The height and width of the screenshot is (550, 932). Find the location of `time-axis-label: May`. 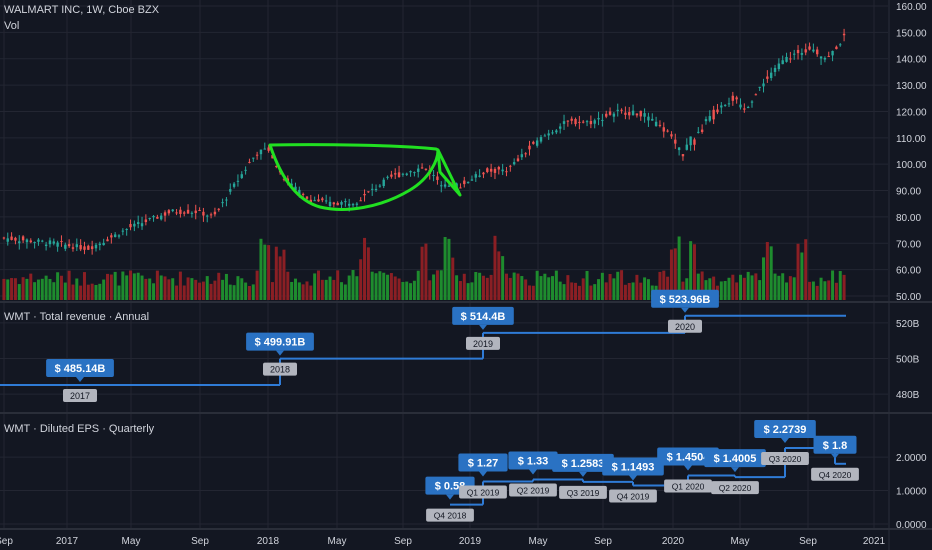

time-axis-label: May is located at coordinates (337, 541).